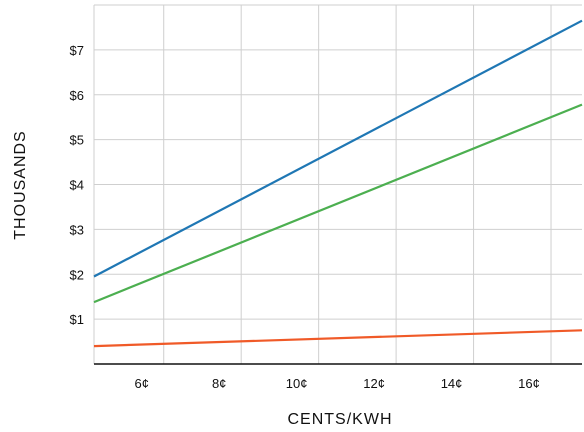  What do you see at coordinates (529, 383) in the screenshot?
I see `x-tick-label: 16¢` at bounding box center [529, 383].